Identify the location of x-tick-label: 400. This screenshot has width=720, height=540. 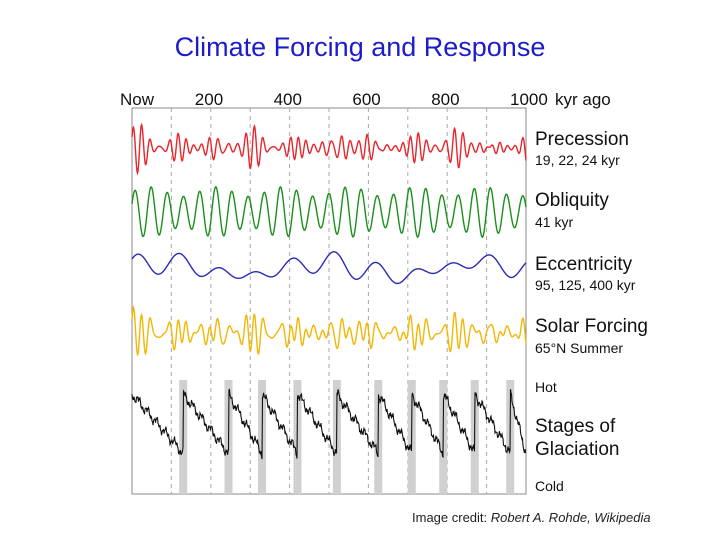
(288, 99).